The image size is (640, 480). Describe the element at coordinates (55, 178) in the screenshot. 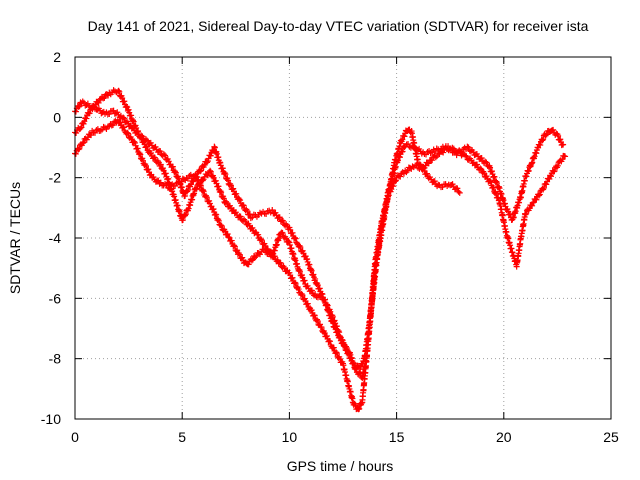

I see `y-tick-label: -2` at that location.